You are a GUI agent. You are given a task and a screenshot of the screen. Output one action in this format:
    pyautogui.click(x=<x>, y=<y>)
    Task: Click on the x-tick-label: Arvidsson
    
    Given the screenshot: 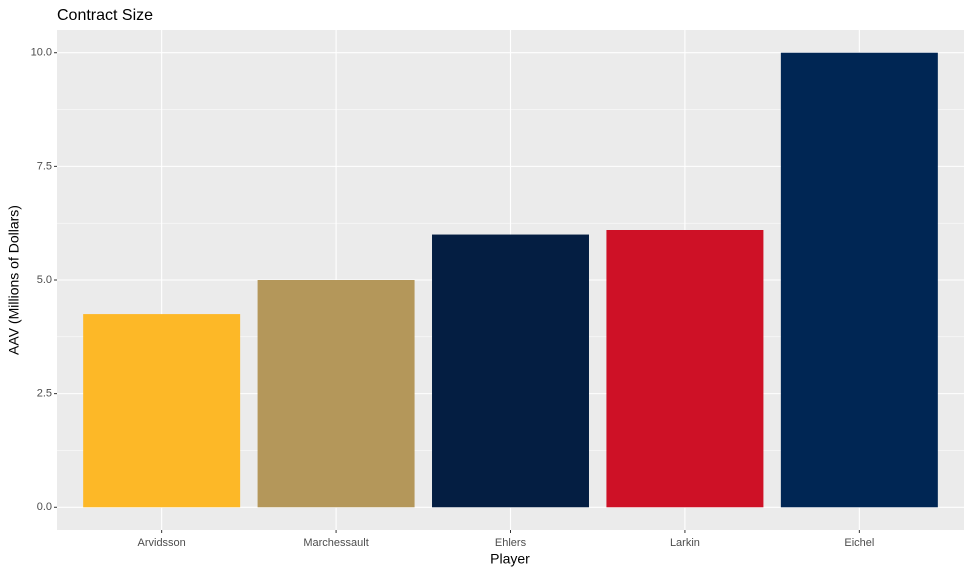 What is the action you would take?
    pyautogui.click(x=162, y=543)
    